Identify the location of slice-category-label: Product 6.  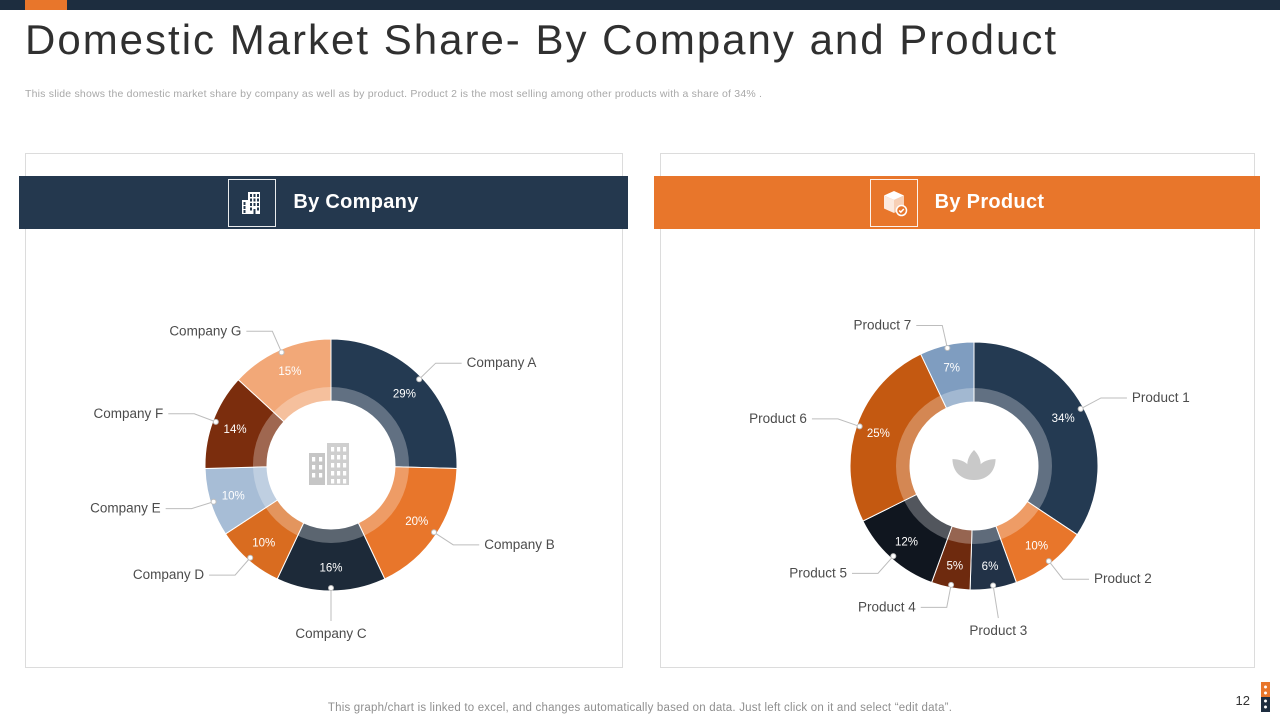
(778, 418).